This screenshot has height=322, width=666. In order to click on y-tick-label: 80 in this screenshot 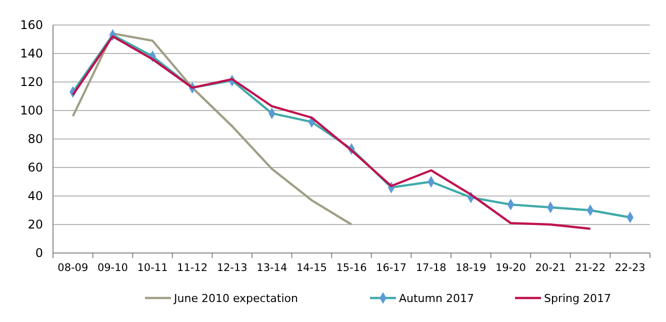, I will do `click(35, 139)`.